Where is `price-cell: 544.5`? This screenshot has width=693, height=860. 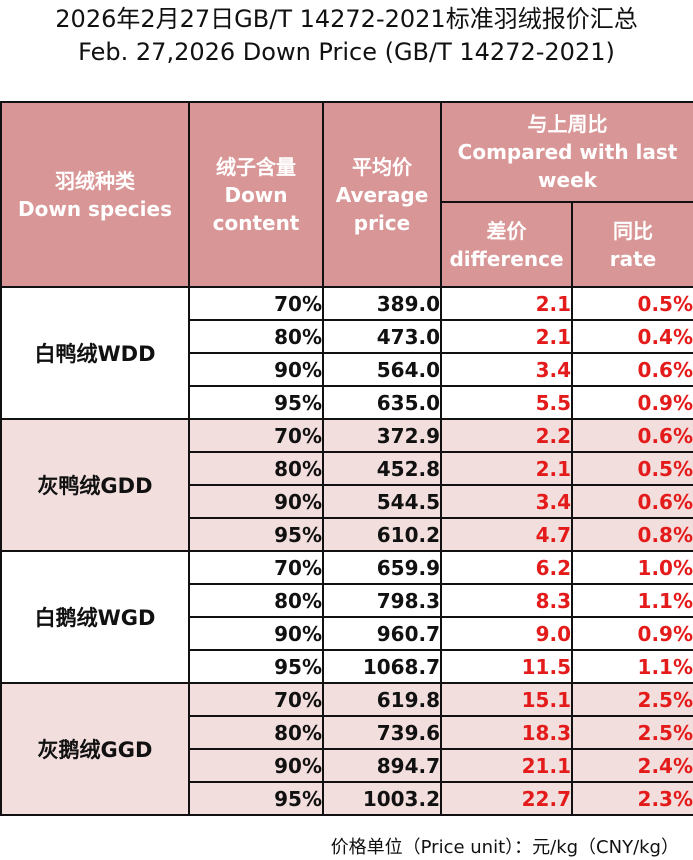
price-cell: 544.5 is located at coordinates (382, 501).